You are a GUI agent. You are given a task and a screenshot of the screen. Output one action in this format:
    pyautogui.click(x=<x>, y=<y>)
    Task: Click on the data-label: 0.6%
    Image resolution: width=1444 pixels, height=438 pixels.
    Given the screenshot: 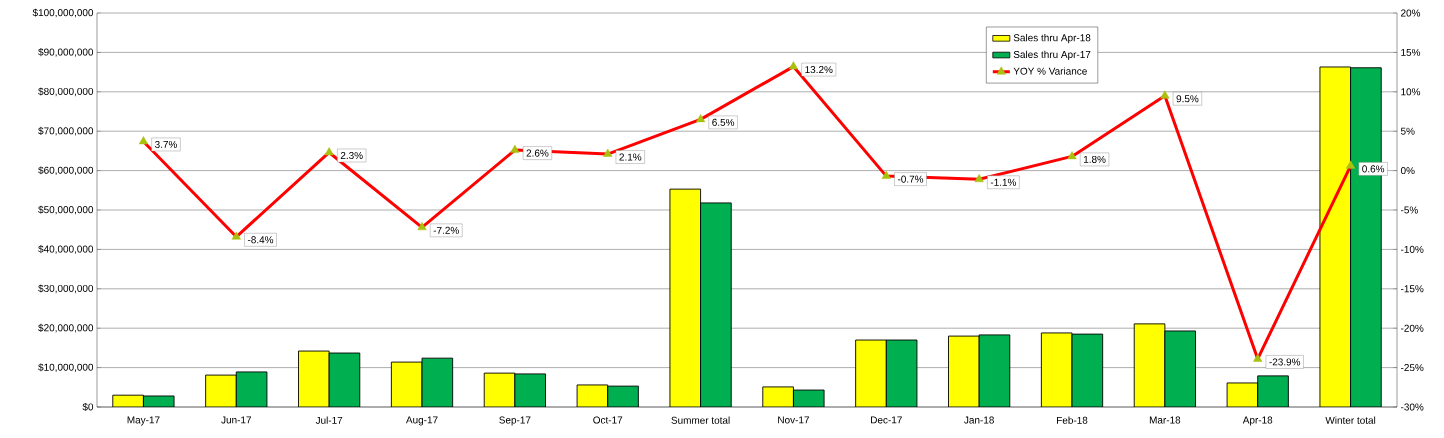 What is the action you would take?
    pyautogui.click(x=1373, y=169)
    